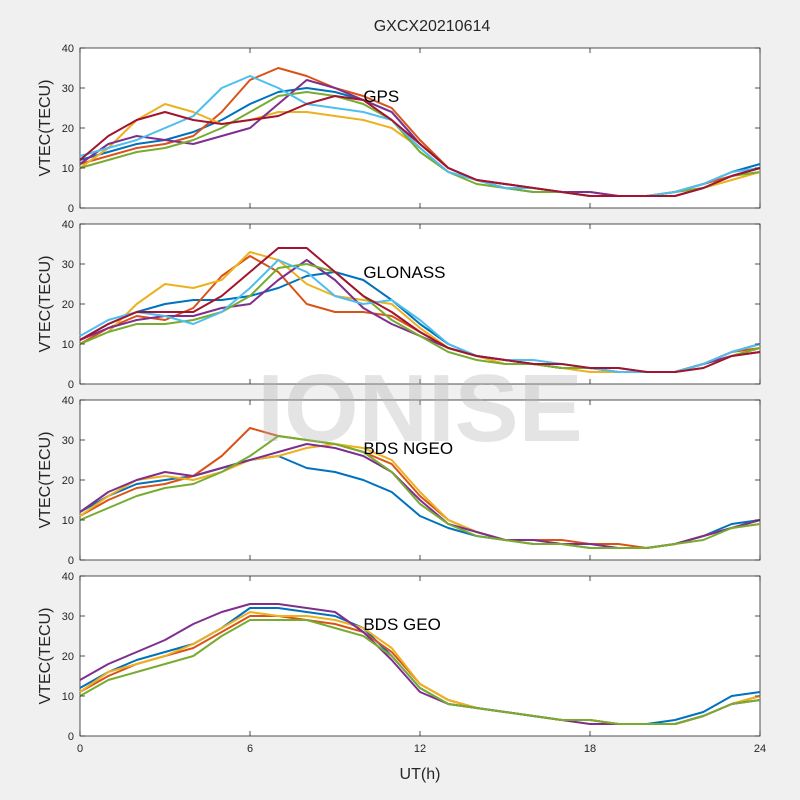 The height and width of the screenshot is (800, 800). What do you see at coordinates (404, 272) in the screenshot?
I see `panel-label: GLONASS` at bounding box center [404, 272].